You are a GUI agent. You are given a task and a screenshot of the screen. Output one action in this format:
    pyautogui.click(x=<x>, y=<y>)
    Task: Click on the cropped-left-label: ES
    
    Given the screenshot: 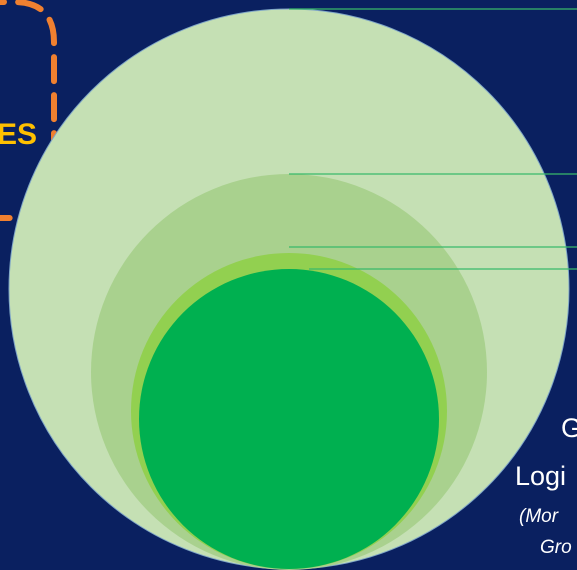 What is the action you would take?
    pyautogui.click(x=18, y=134)
    